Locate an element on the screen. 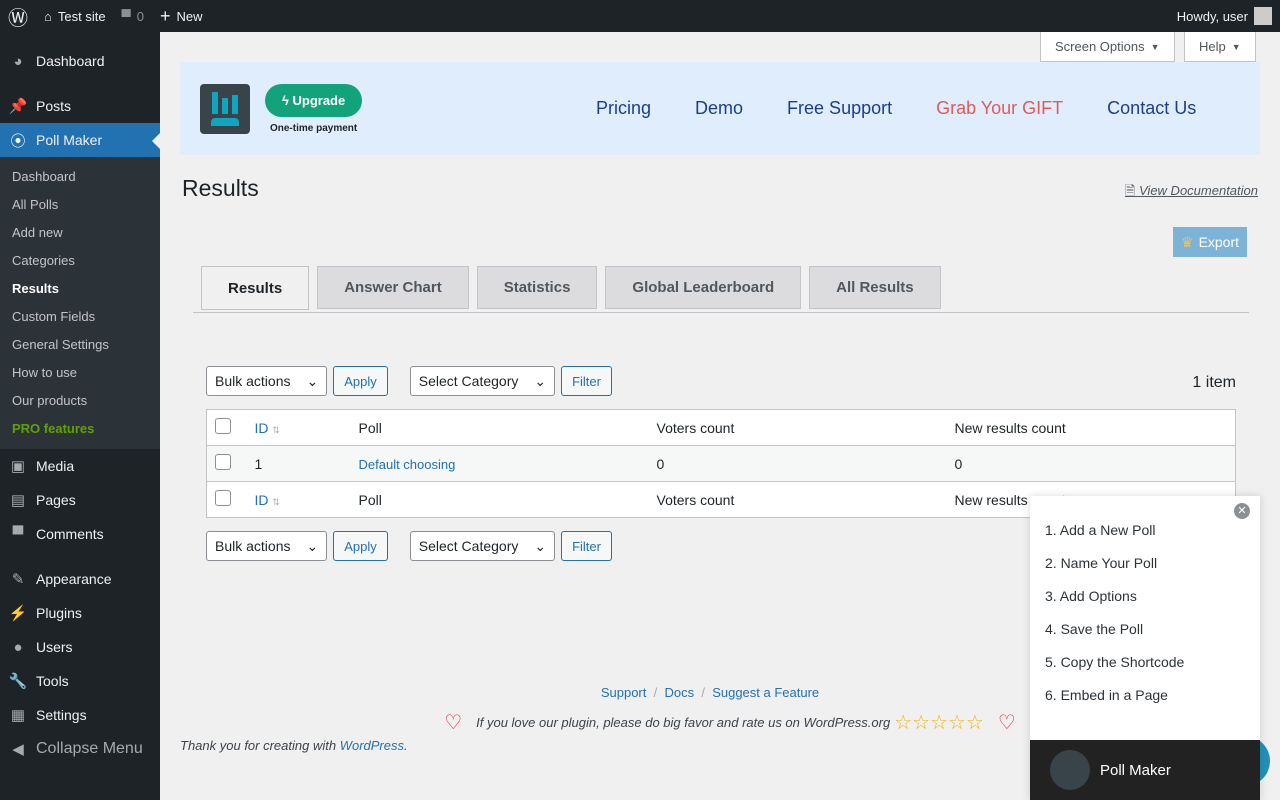  nav-free-support: Free Support is located at coordinates (840, 108).